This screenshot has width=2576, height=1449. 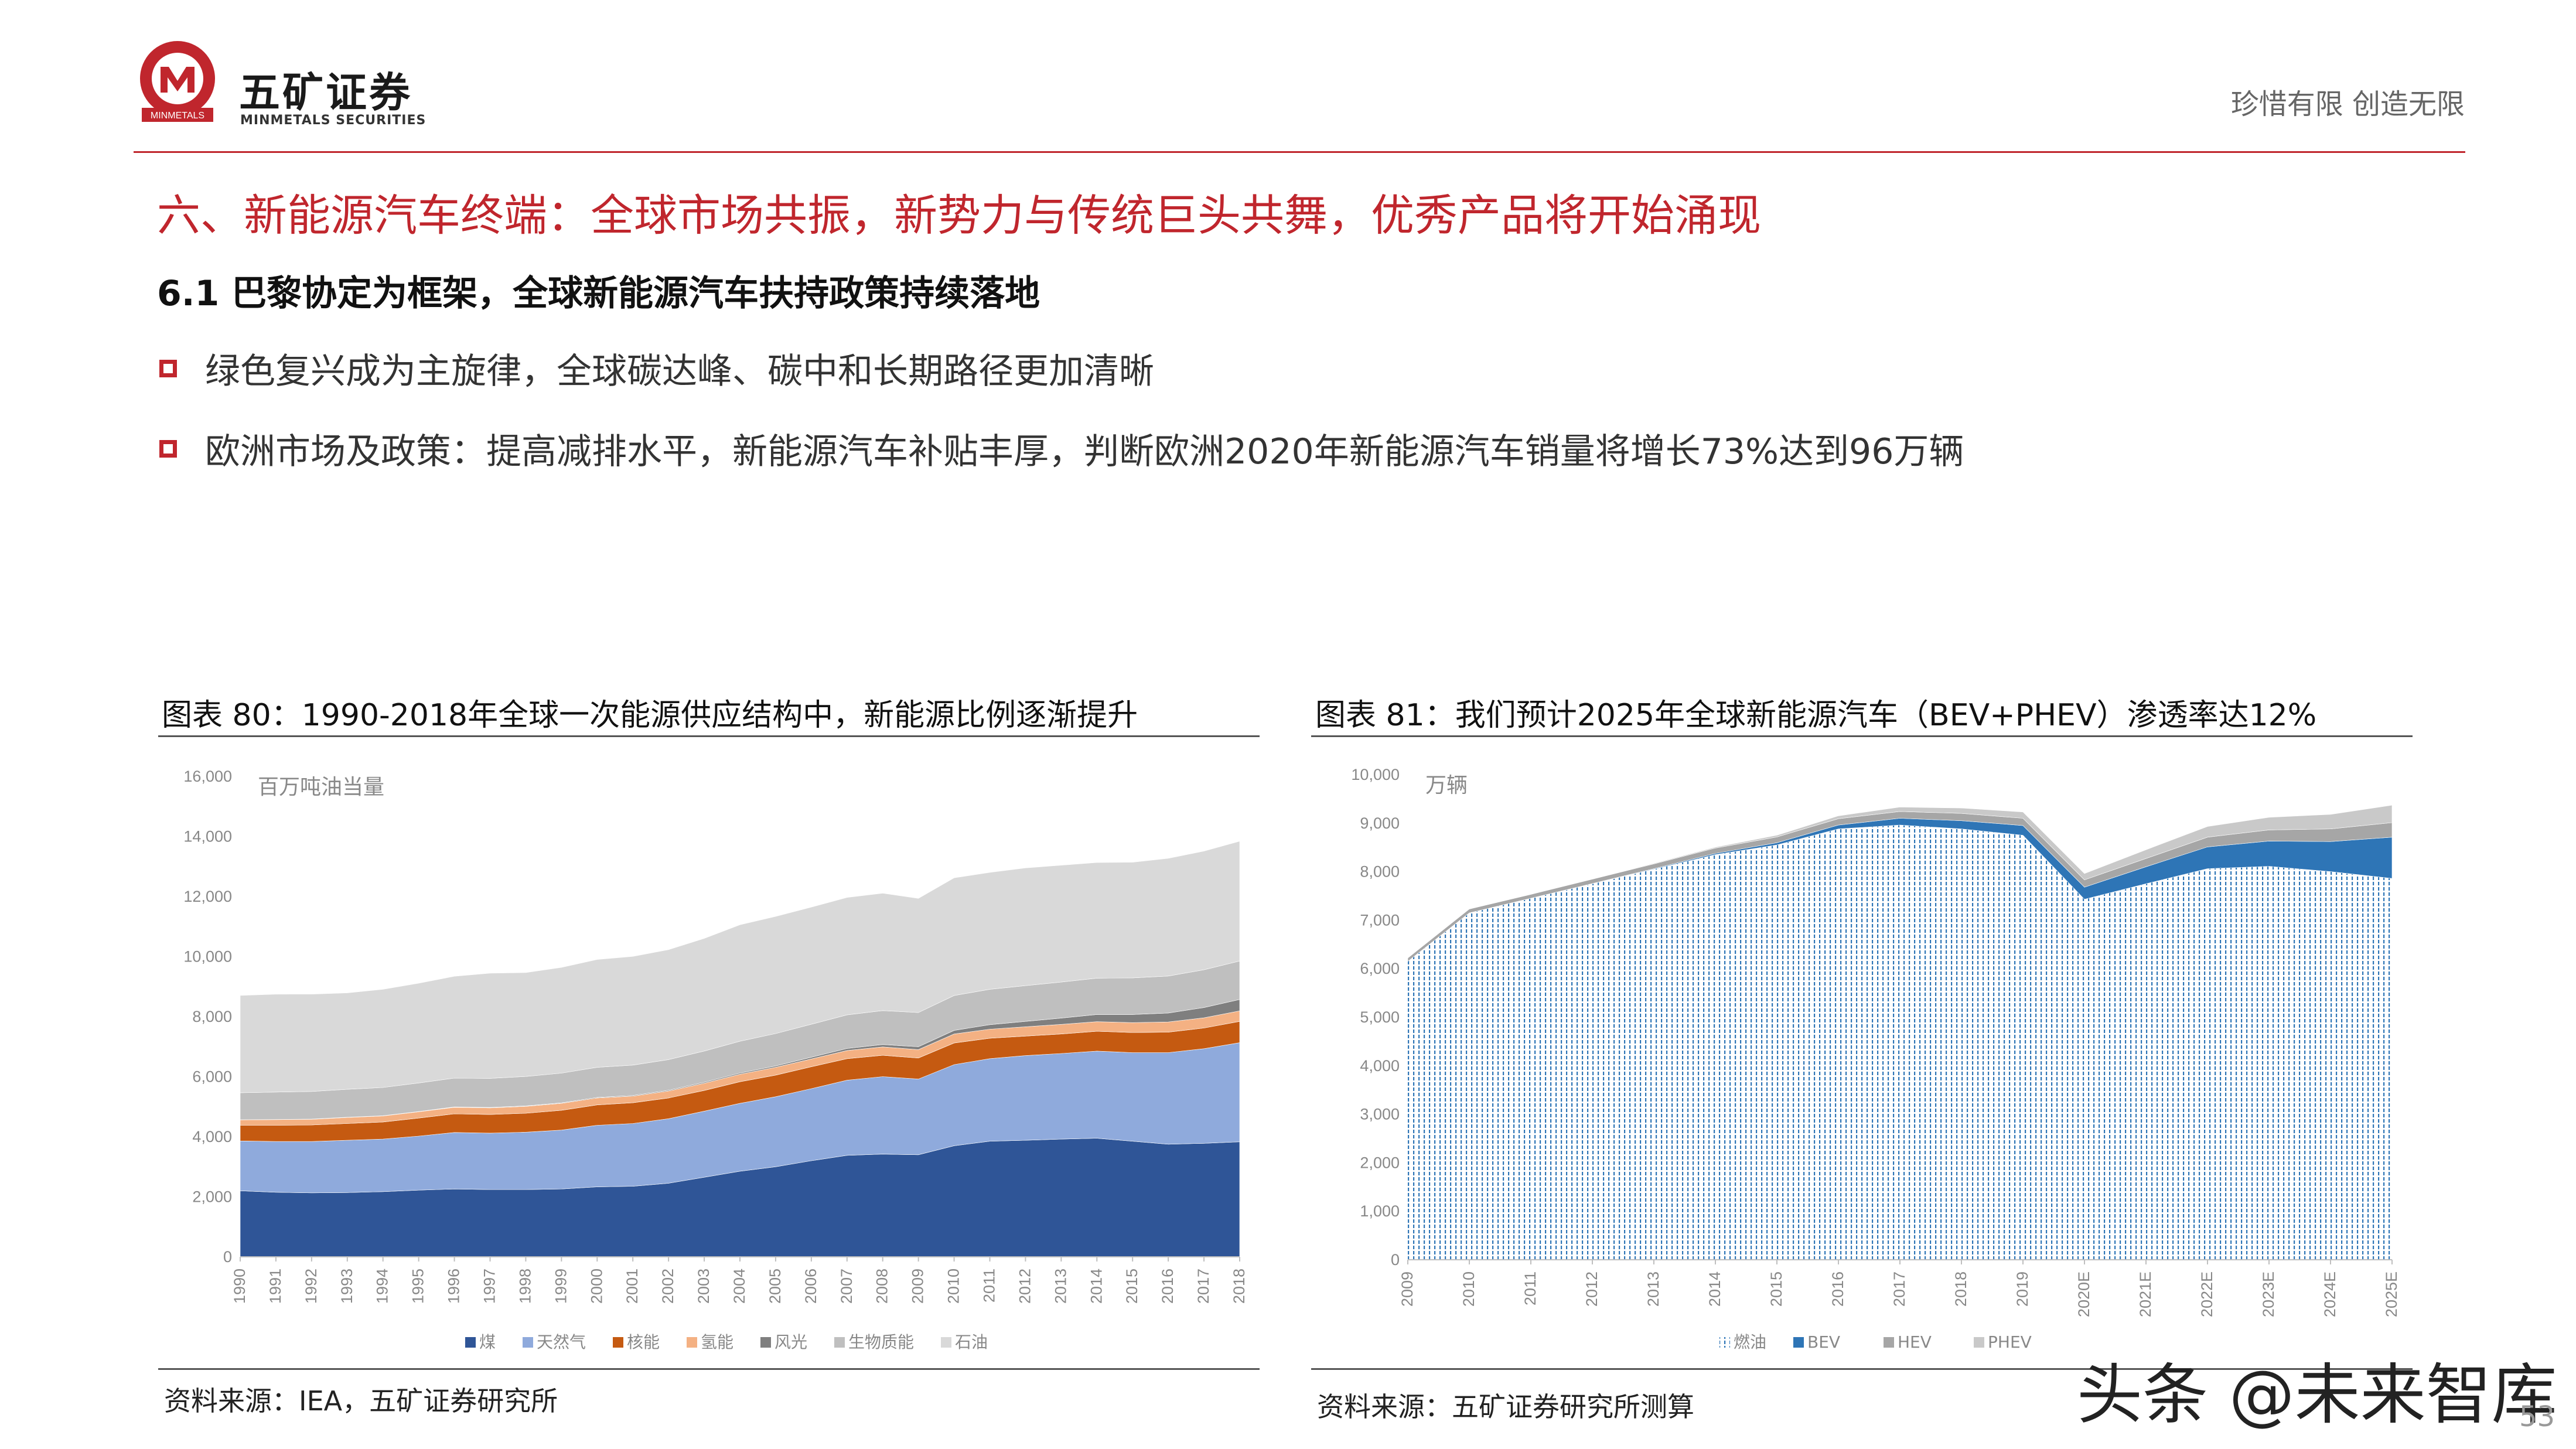 I want to click on y-tick-label: 3,000, so click(x=1380, y=1114).